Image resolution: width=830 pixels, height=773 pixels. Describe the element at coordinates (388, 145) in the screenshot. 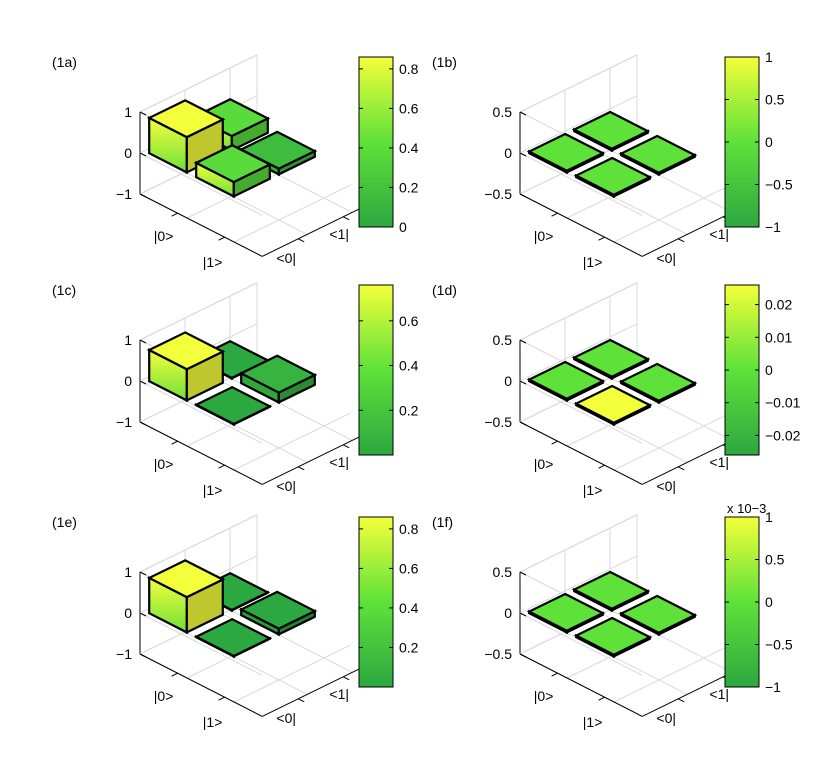

I see `colorbar: 0.8 0.6 0.4 0.2 0` at that location.